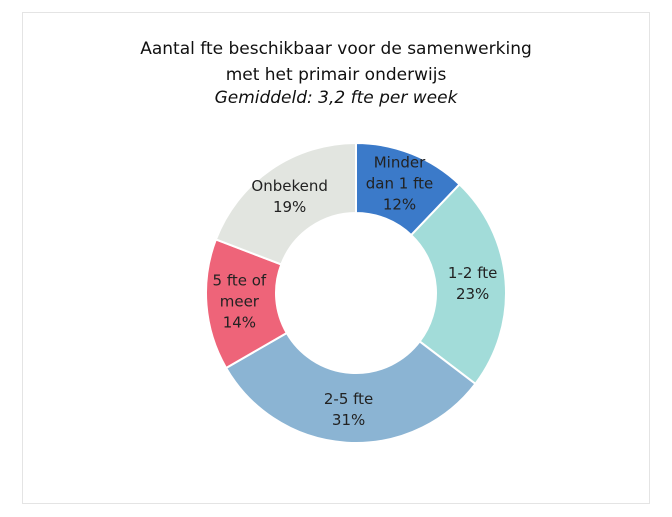 The height and width of the screenshot is (517, 672). Describe the element at coordinates (399, 204) in the screenshot. I see `value-label: 12%` at that location.